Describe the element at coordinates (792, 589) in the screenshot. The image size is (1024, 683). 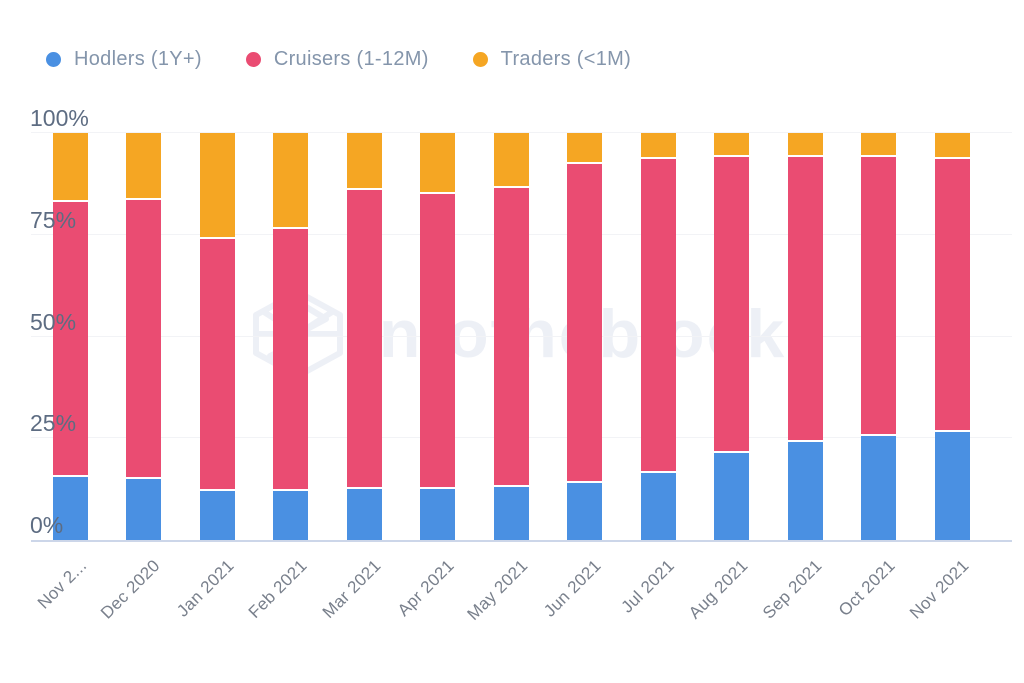
I see `x-axis-label-sep-2021: Sep 2021` at that location.